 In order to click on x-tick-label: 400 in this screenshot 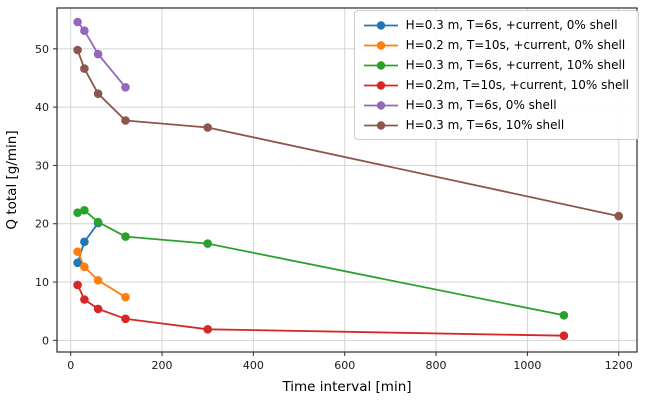, I will do `click(253, 365)`.